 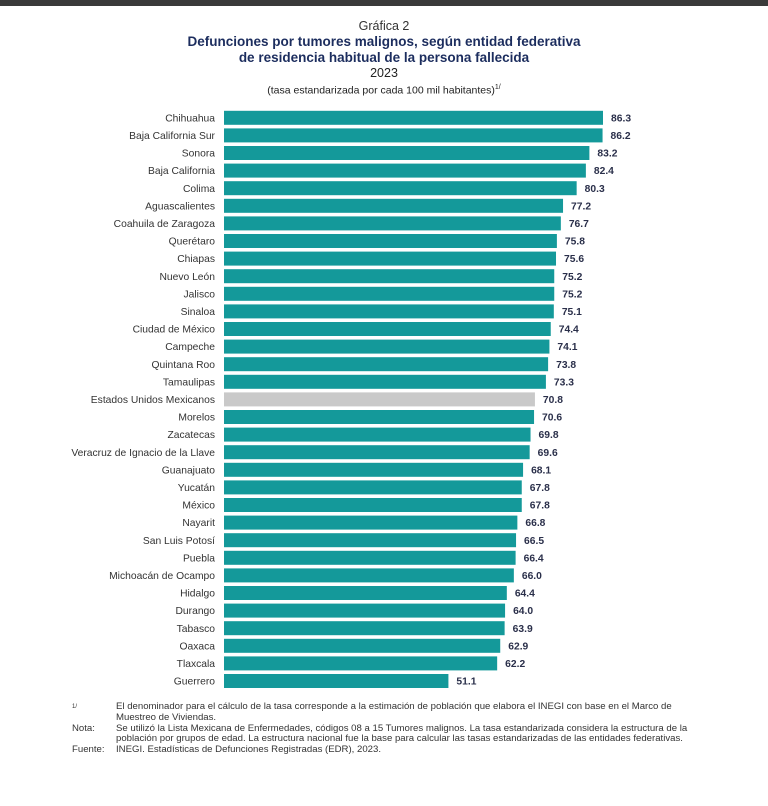 What do you see at coordinates (566, 365) in the screenshot?
I see `value-label: 73.8` at bounding box center [566, 365].